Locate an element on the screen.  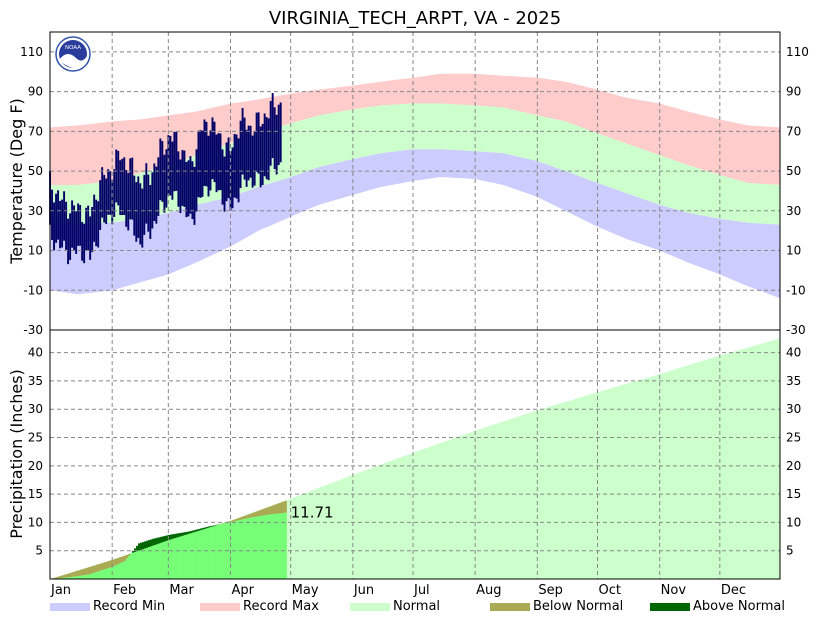
month-label: Sep is located at coordinates (550, 590).